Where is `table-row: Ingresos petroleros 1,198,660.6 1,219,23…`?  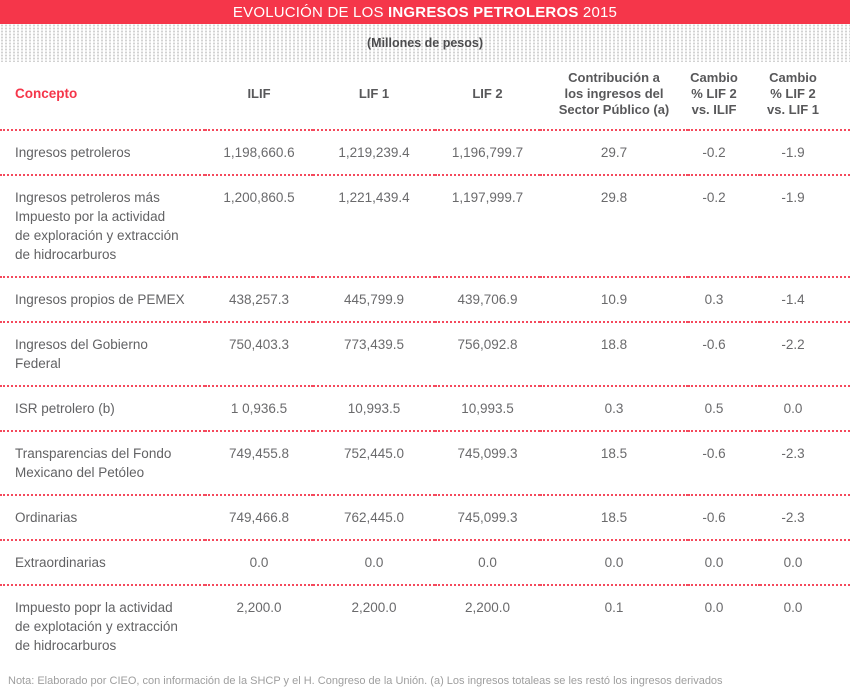
table-row: Ingresos petroleros 1,198,660.6 1,219,23… is located at coordinates (425, 152).